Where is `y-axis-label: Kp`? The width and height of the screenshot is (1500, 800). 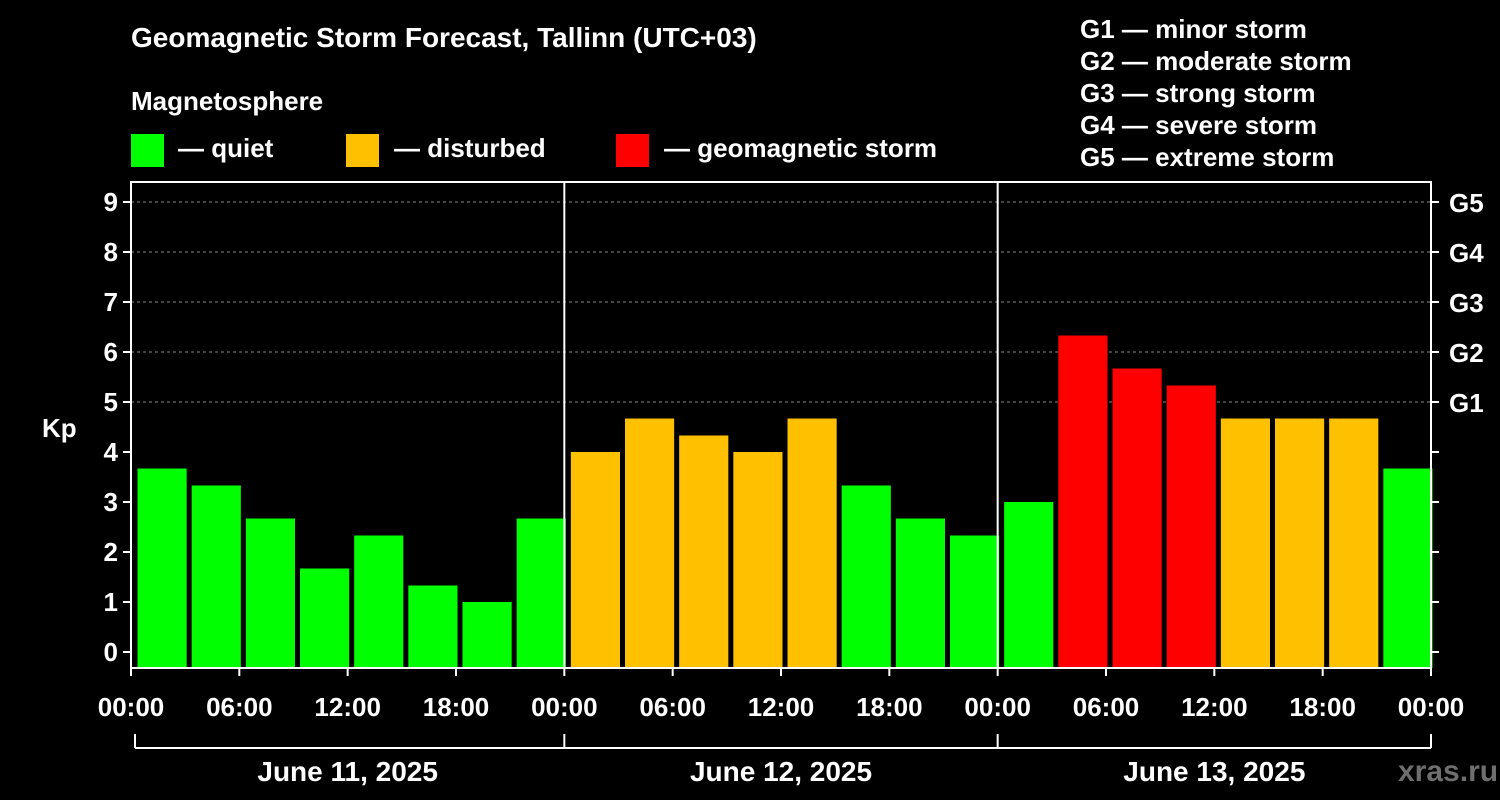 y-axis-label: Kp is located at coordinates (59, 428).